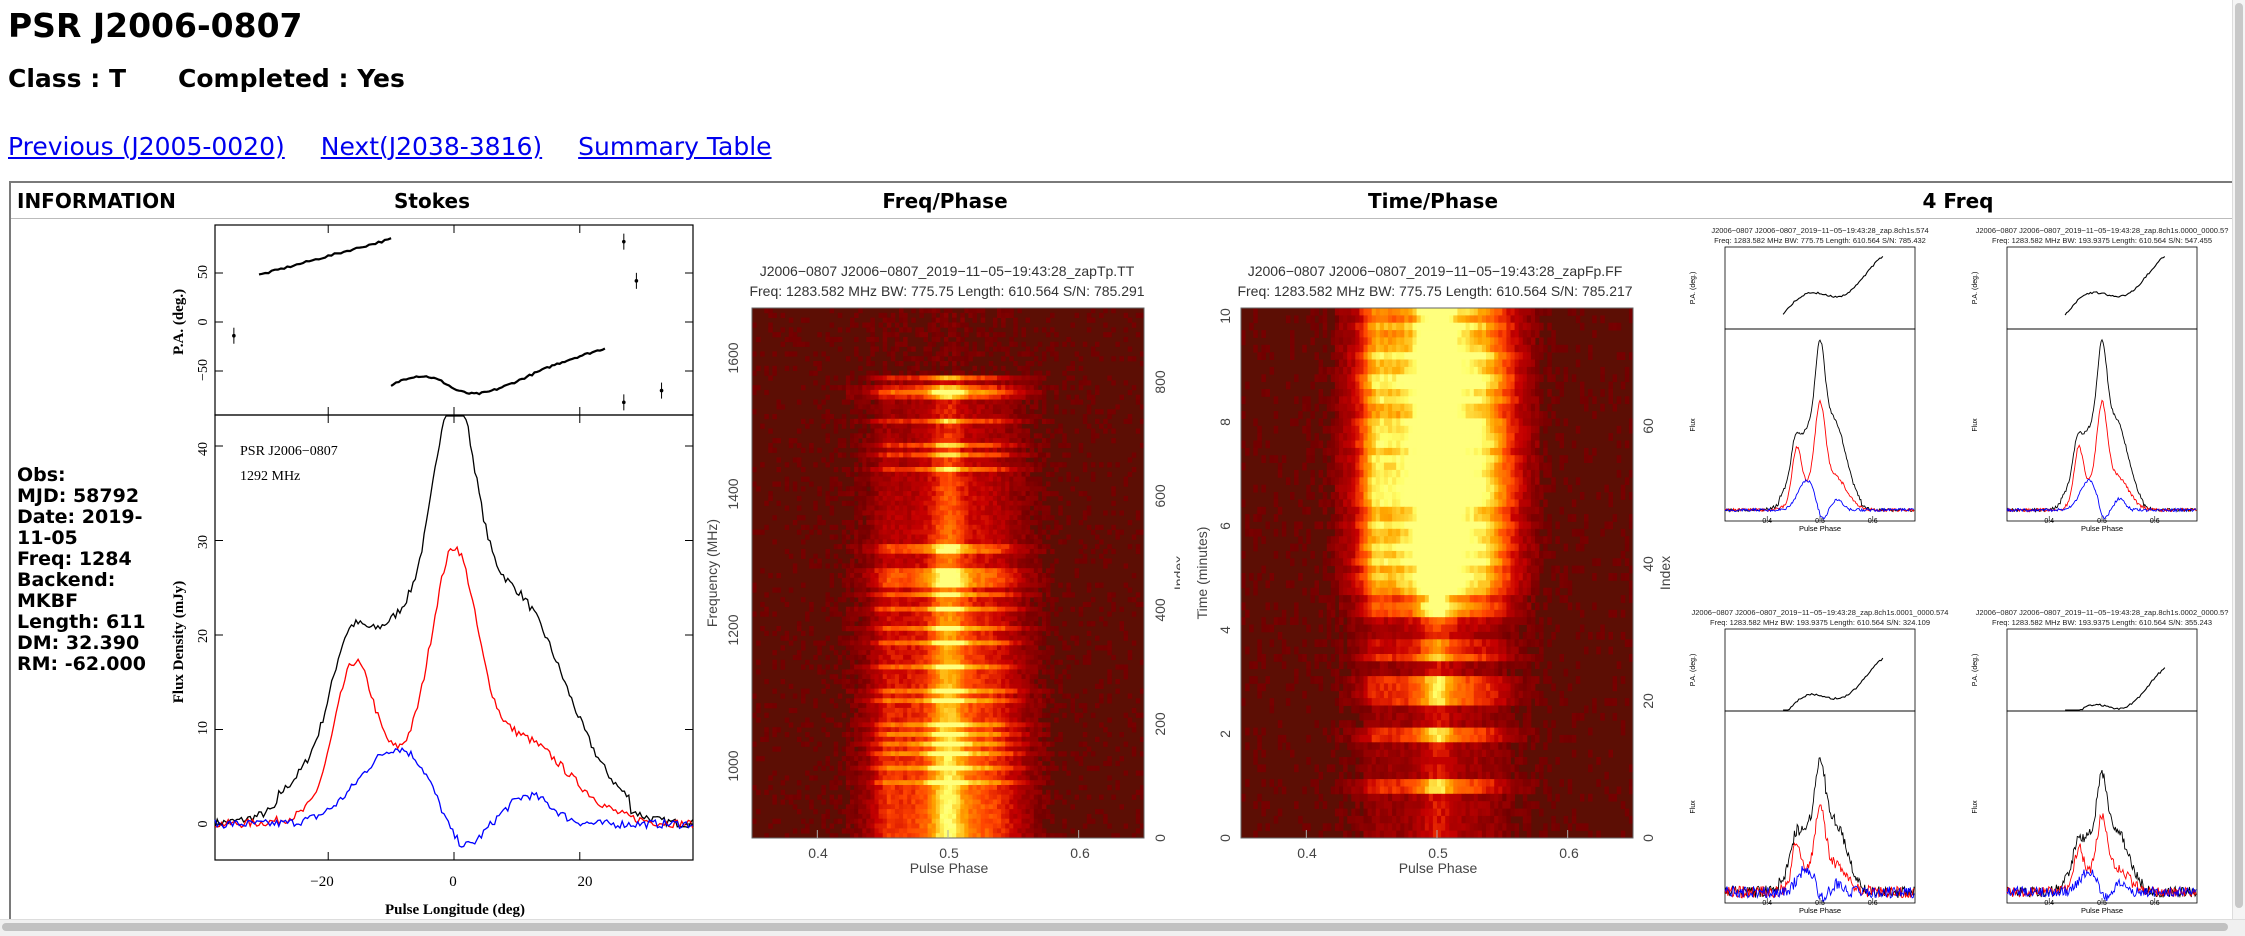 This screenshot has width=2245, height=936. What do you see at coordinates (146, 146) in the screenshot?
I see `previous-link: Previous (J2005-0020)` at bounding box center [146, 146].